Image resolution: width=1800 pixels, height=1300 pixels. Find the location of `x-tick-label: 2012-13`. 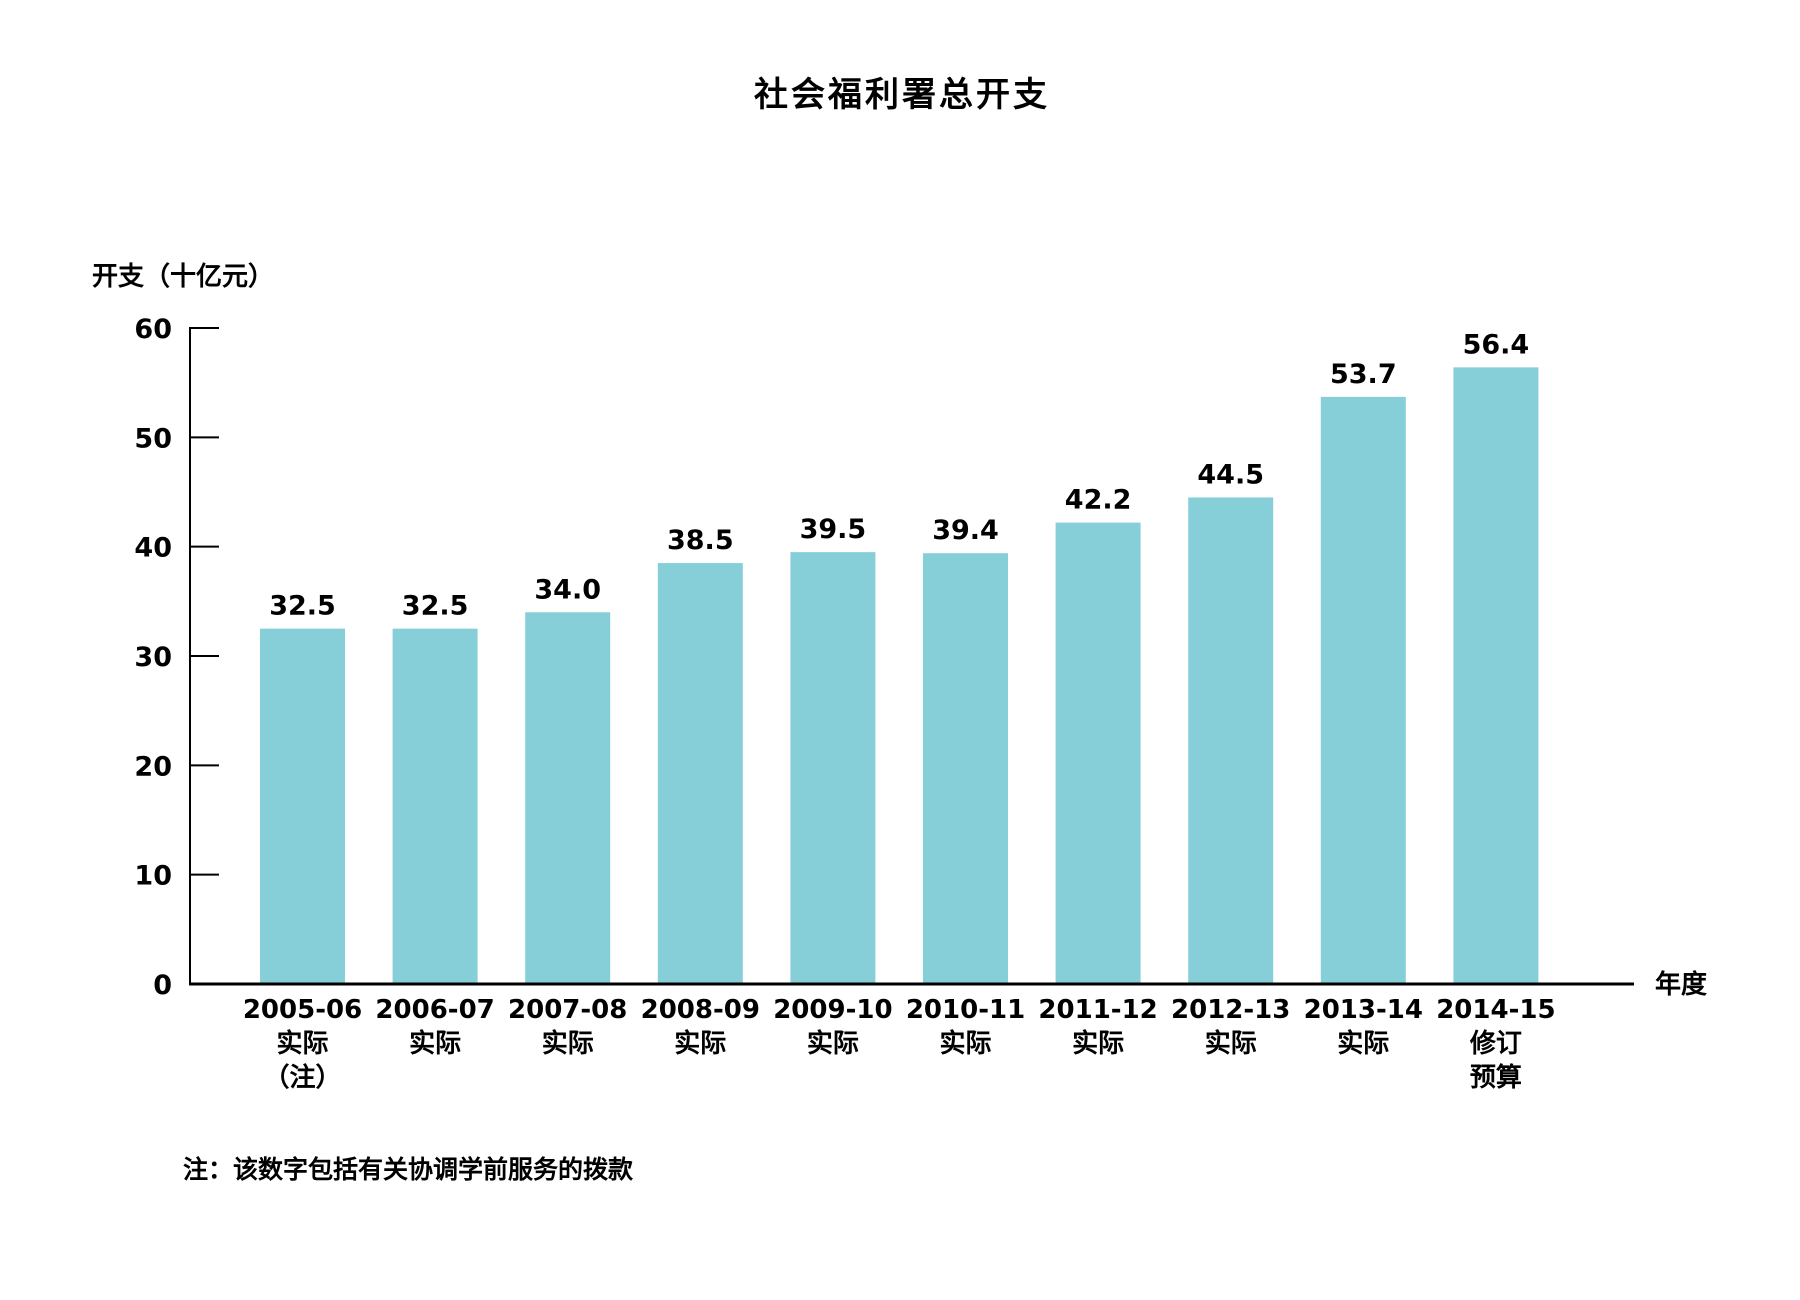

x-tick-label: 2012-13 is located at coordinates (1230, 1010).